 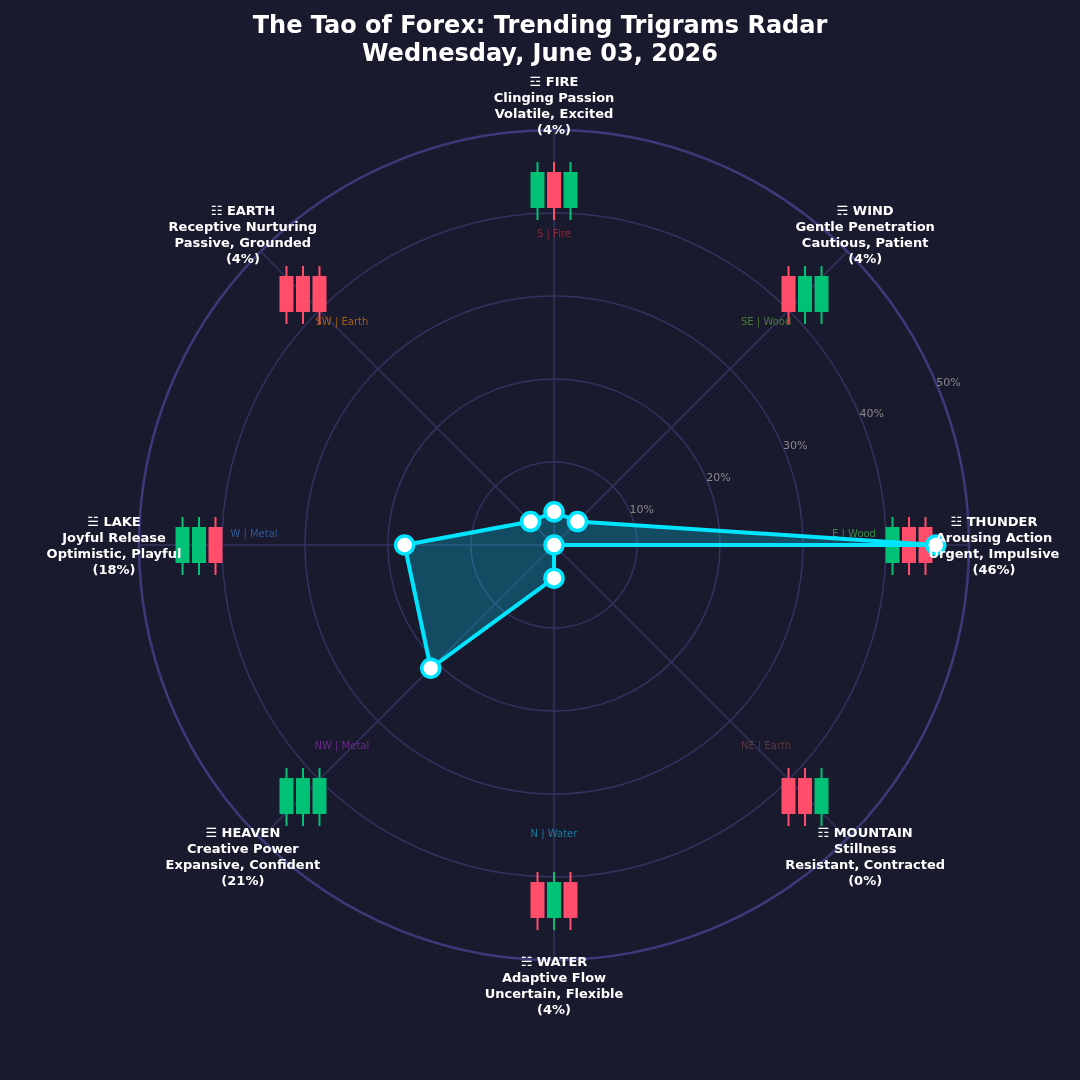 I want to click on y-tick-label: 30%, so click(x=795, y=446).